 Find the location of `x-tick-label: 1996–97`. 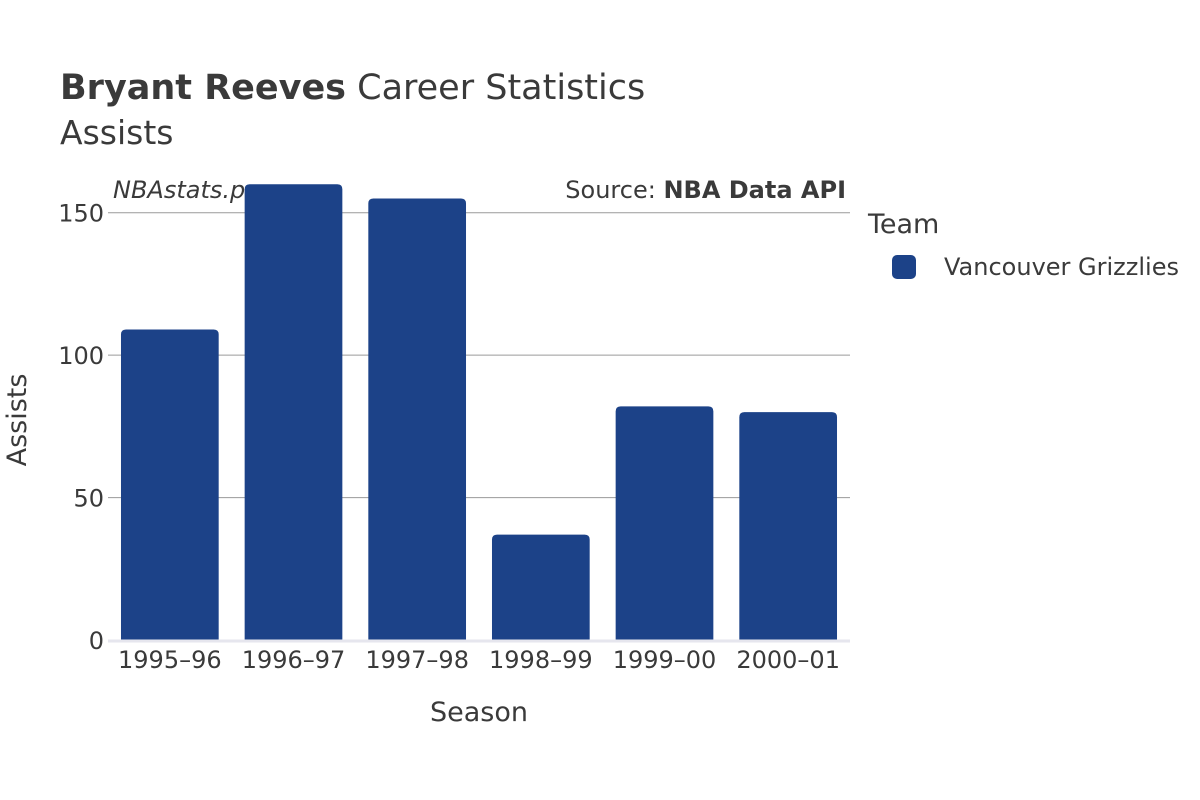

x-tick-label: 1996–97 is located at coordinates (294, 660).